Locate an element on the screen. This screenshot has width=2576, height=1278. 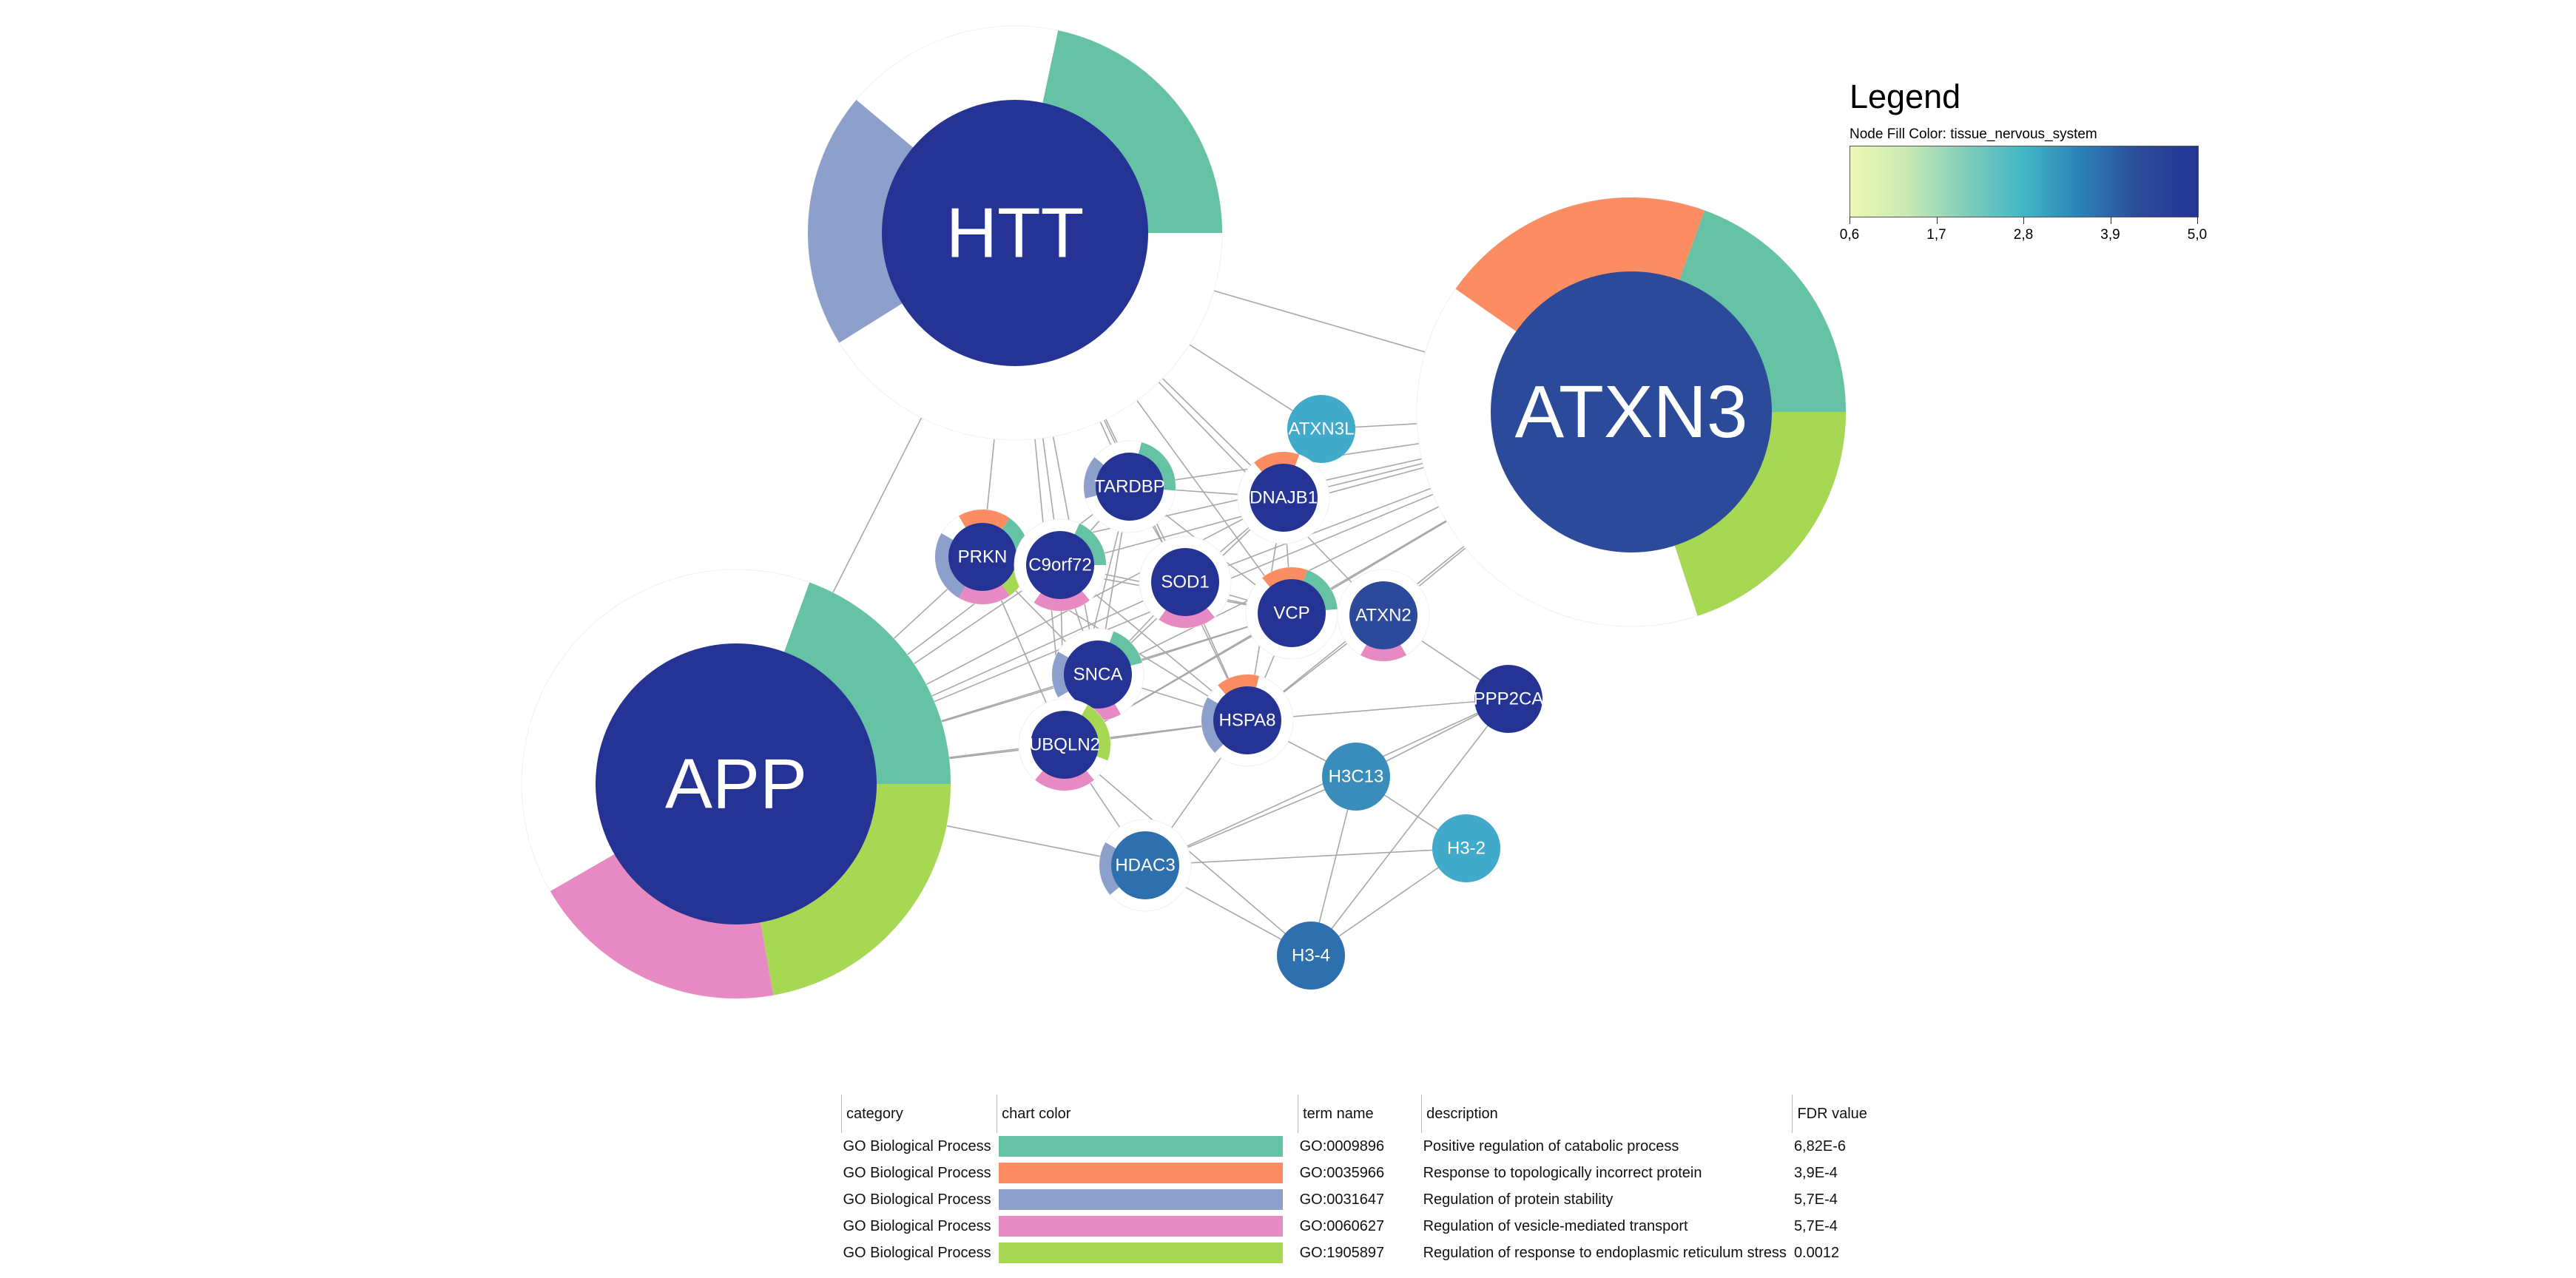
cell-description: Positive regulation of catabolic process is located at coordinates (1551, 1145).